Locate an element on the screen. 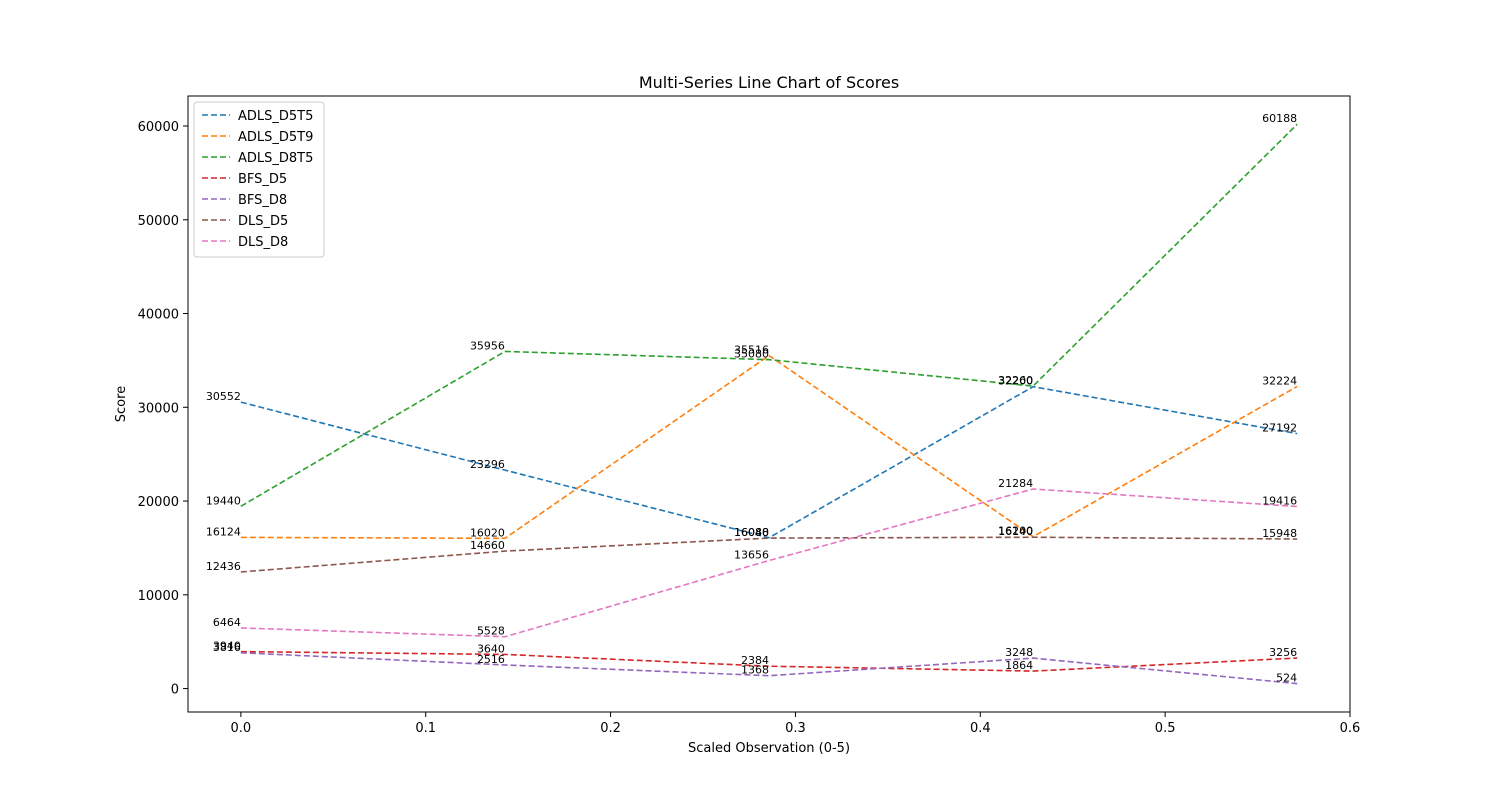  series-line-bfs-d8 is located at coordinates (769, 668).